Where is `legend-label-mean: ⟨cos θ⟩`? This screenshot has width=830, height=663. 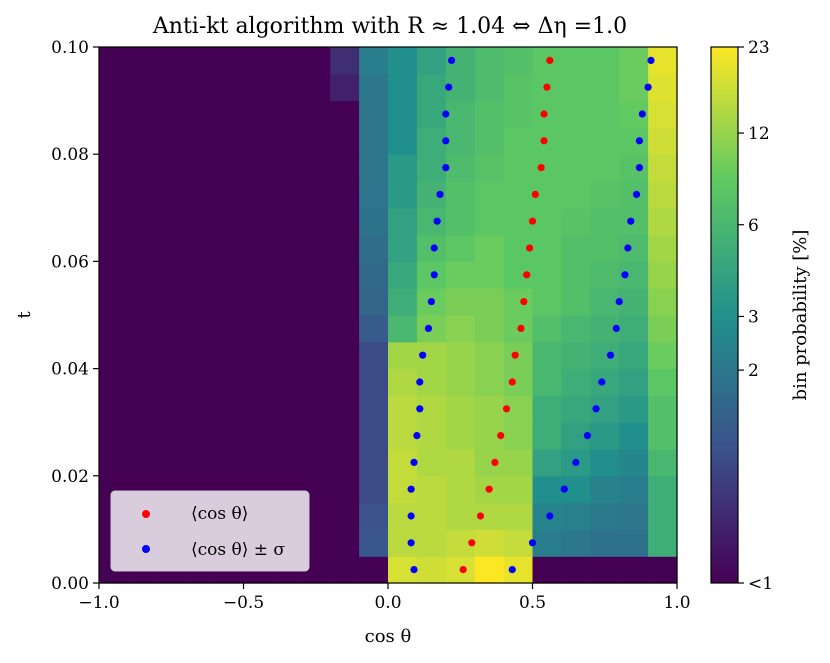
legend-label-mean: ⟨cos θ⟩ is located at coordinates (219, 514).